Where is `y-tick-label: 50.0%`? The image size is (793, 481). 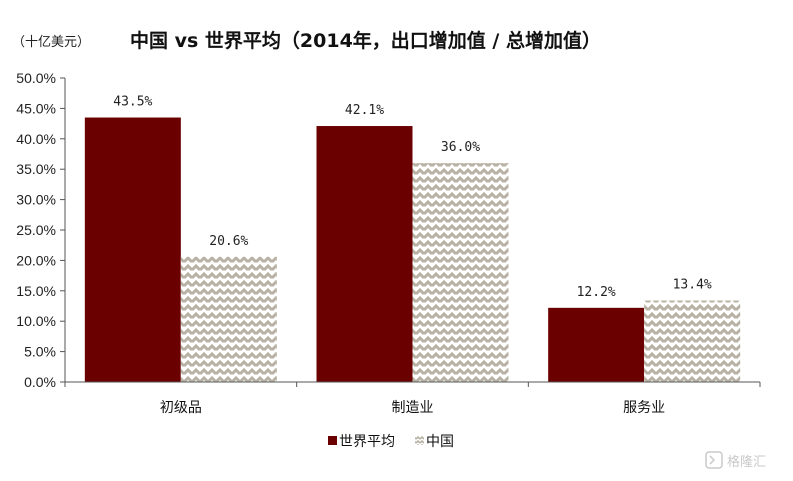
y-tick-label: 50.0% is located at coordinates (36, 78).